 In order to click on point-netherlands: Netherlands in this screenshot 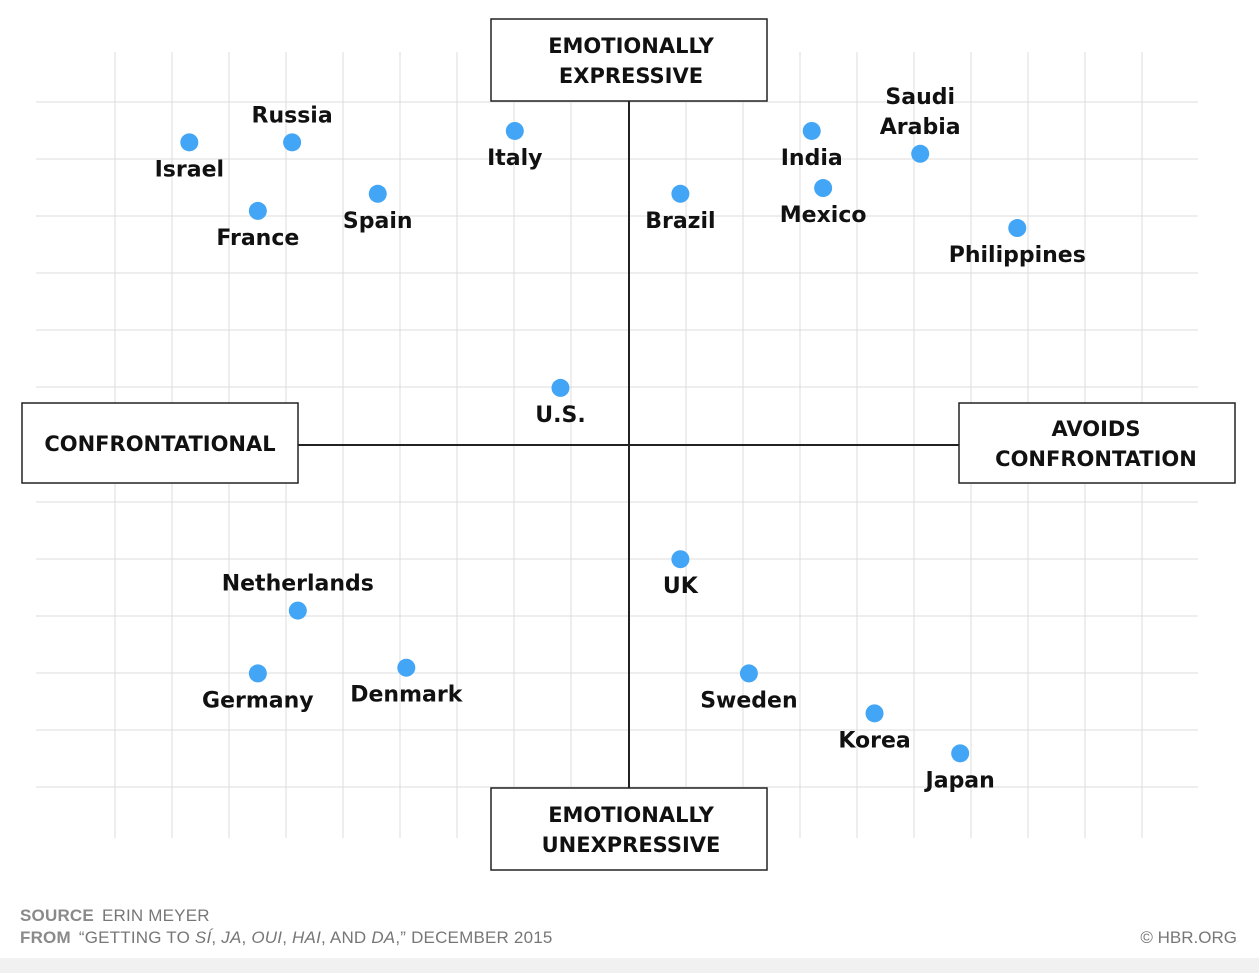, I will do `click(298, 596)`.